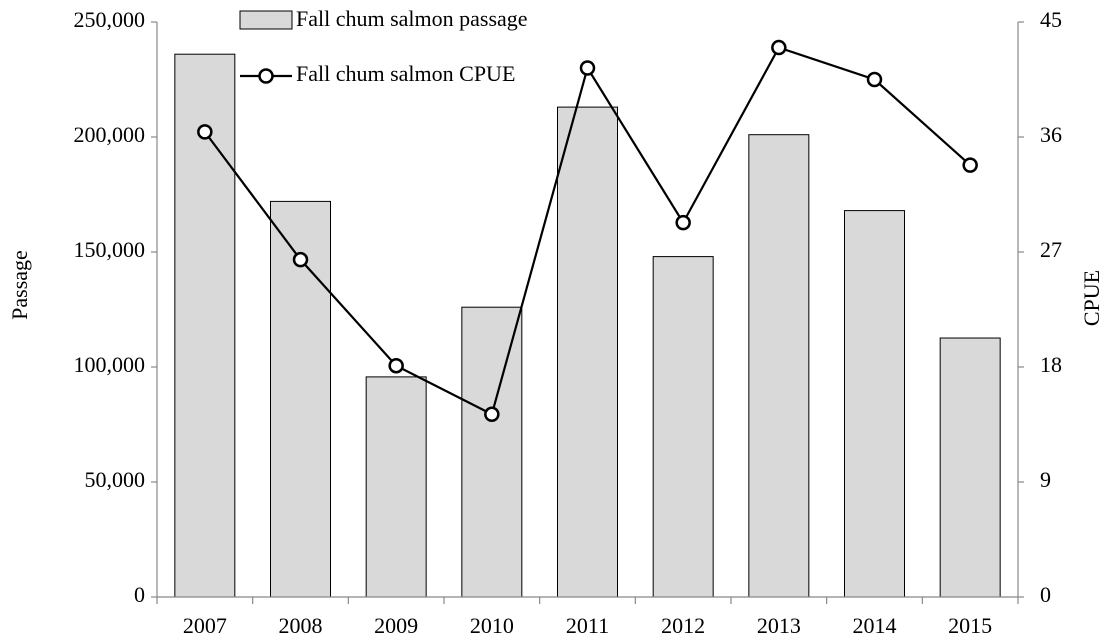 Image resolution: width=1113 pixels, height=644 pixels. I want to click on x-tick-label: 2012, so click(683, 625).